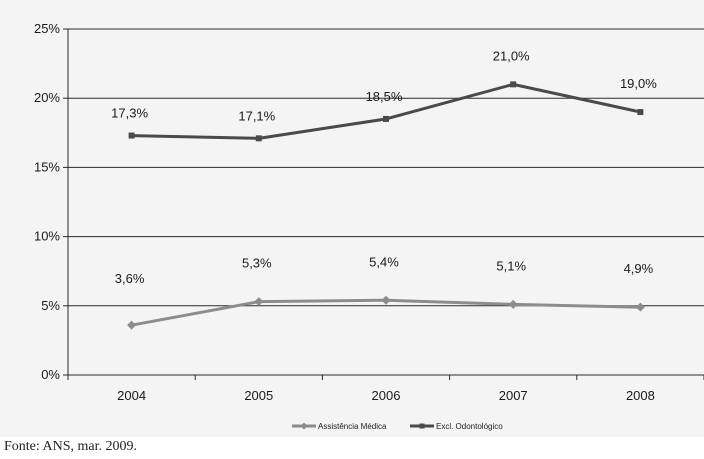 The width and height of the screenshot is (704, 459). What do you see at coordinates (131, 395) in the screenshot?
I see `x-tick-label: 2004` at bounding box center [131, 395].